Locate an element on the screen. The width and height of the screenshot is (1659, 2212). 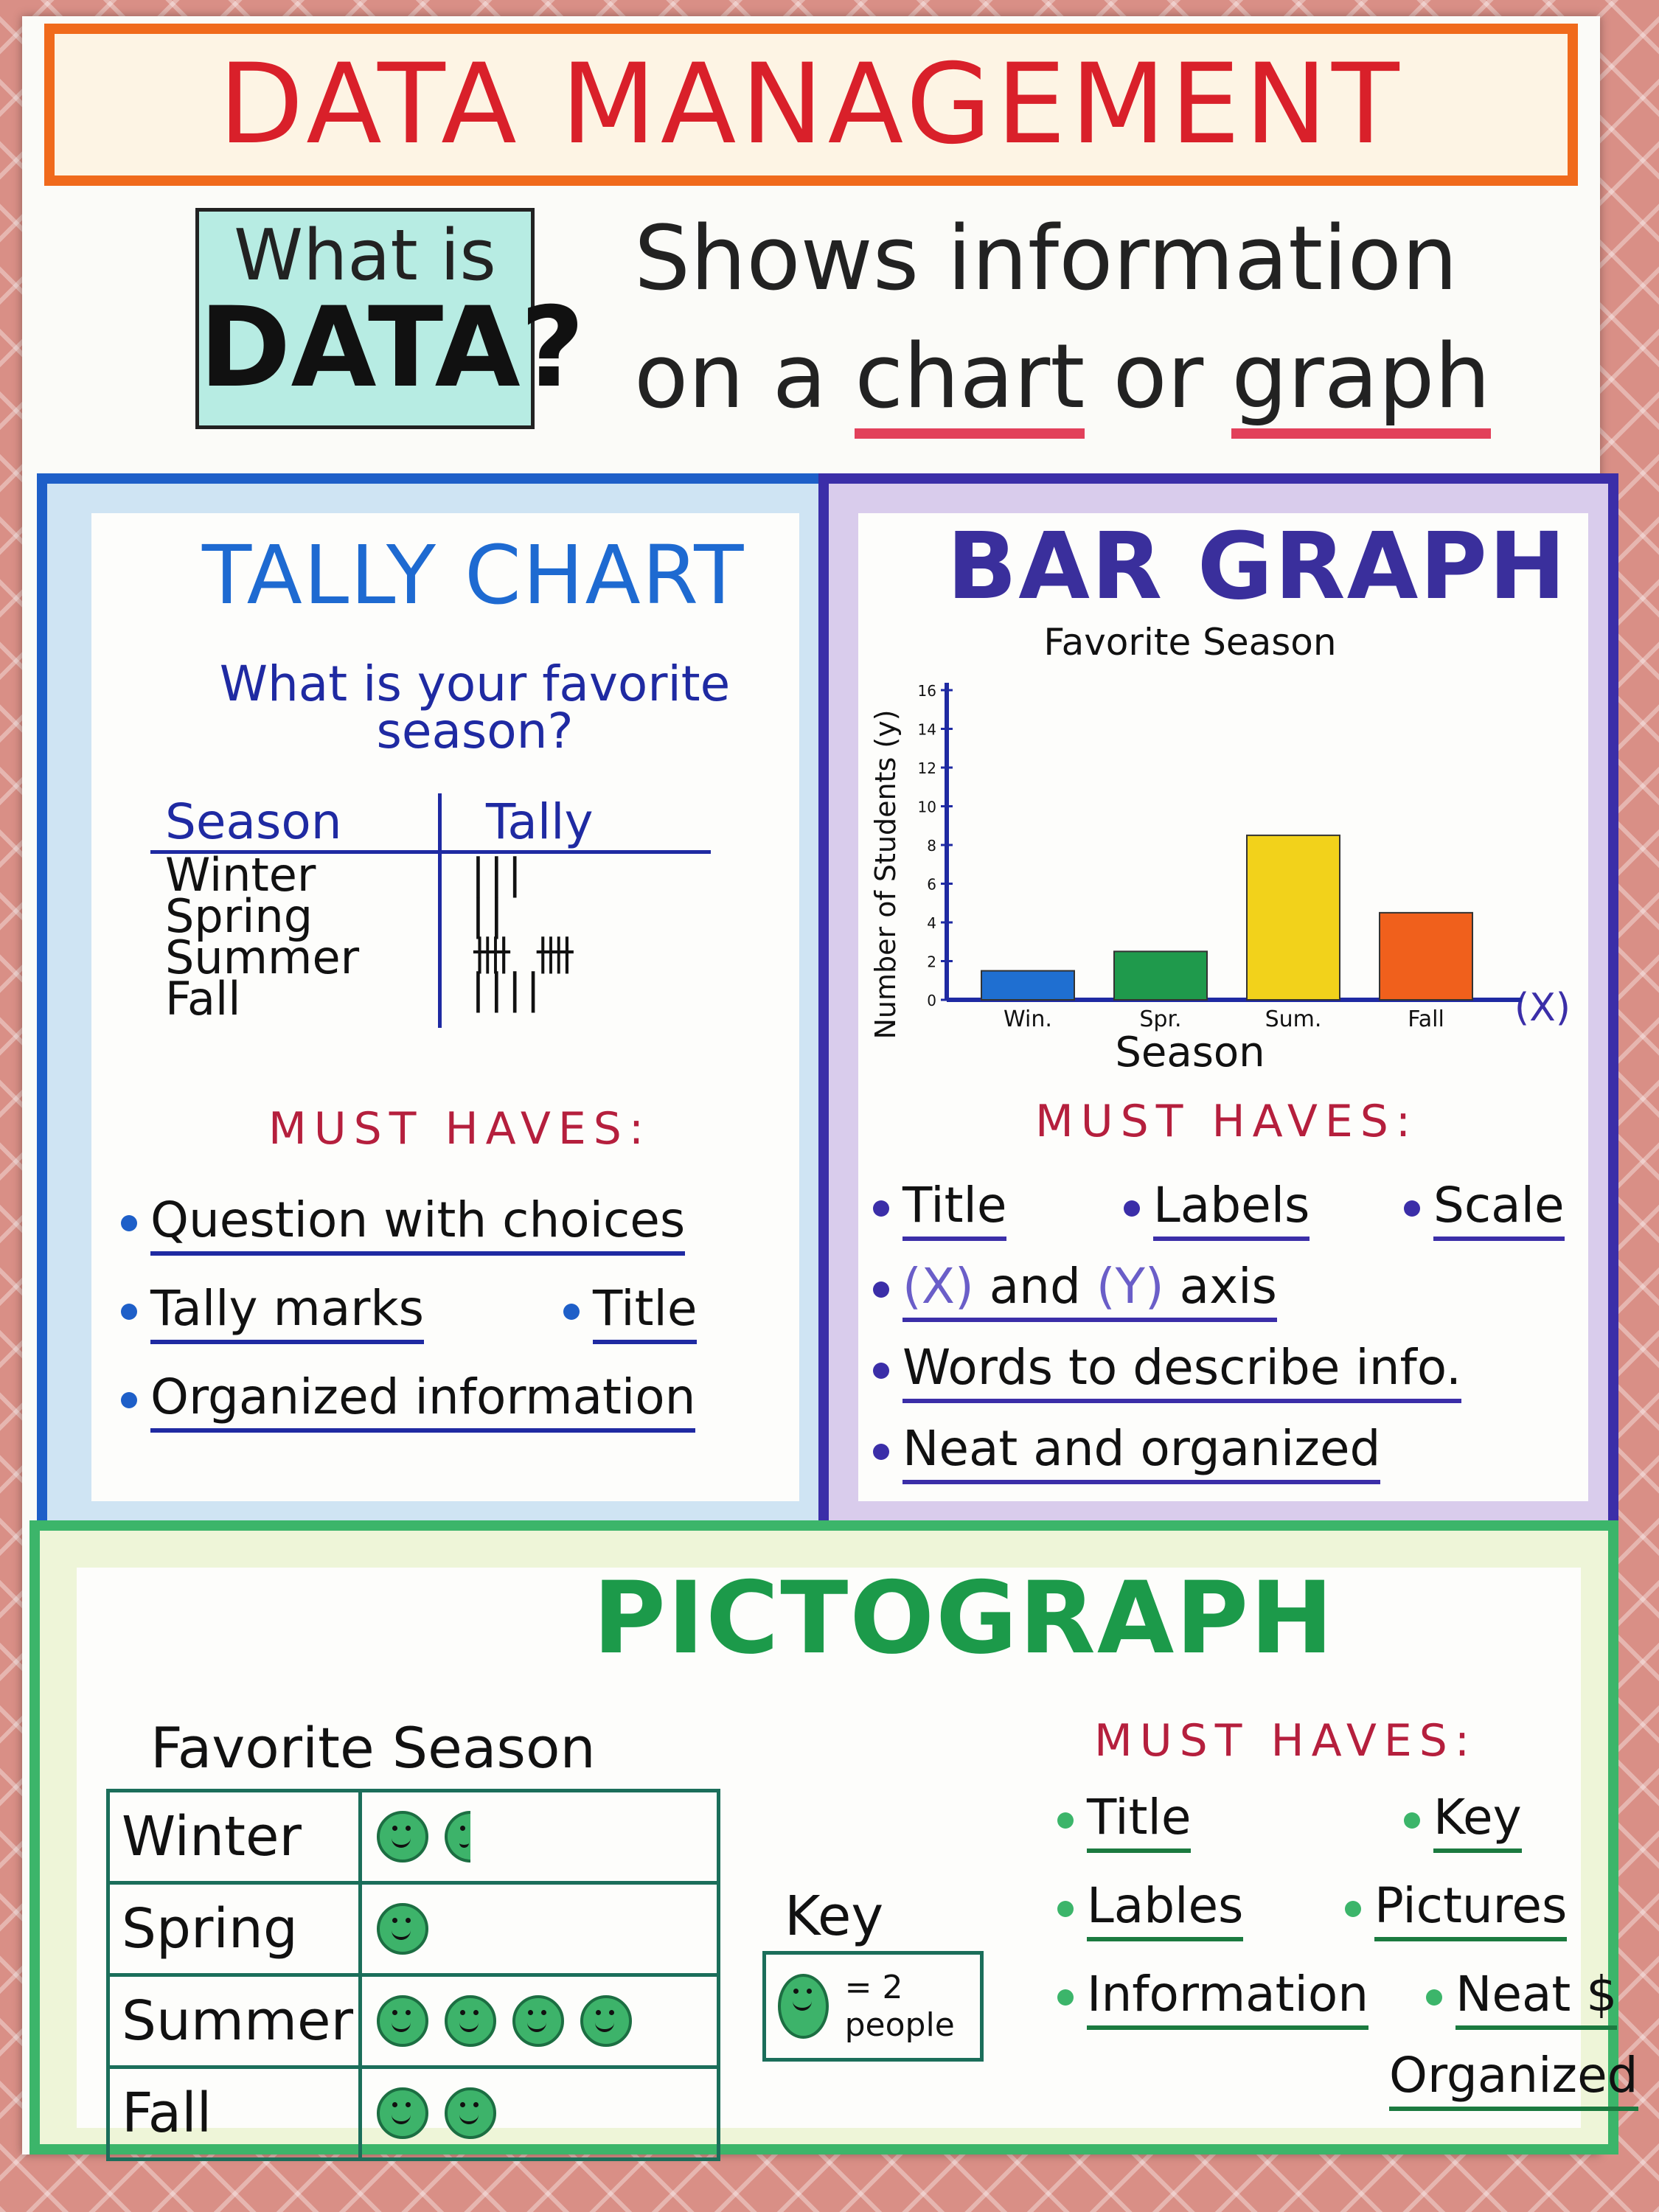
what-is-data-box: What is DATA? is located at coordinates (390, 318).